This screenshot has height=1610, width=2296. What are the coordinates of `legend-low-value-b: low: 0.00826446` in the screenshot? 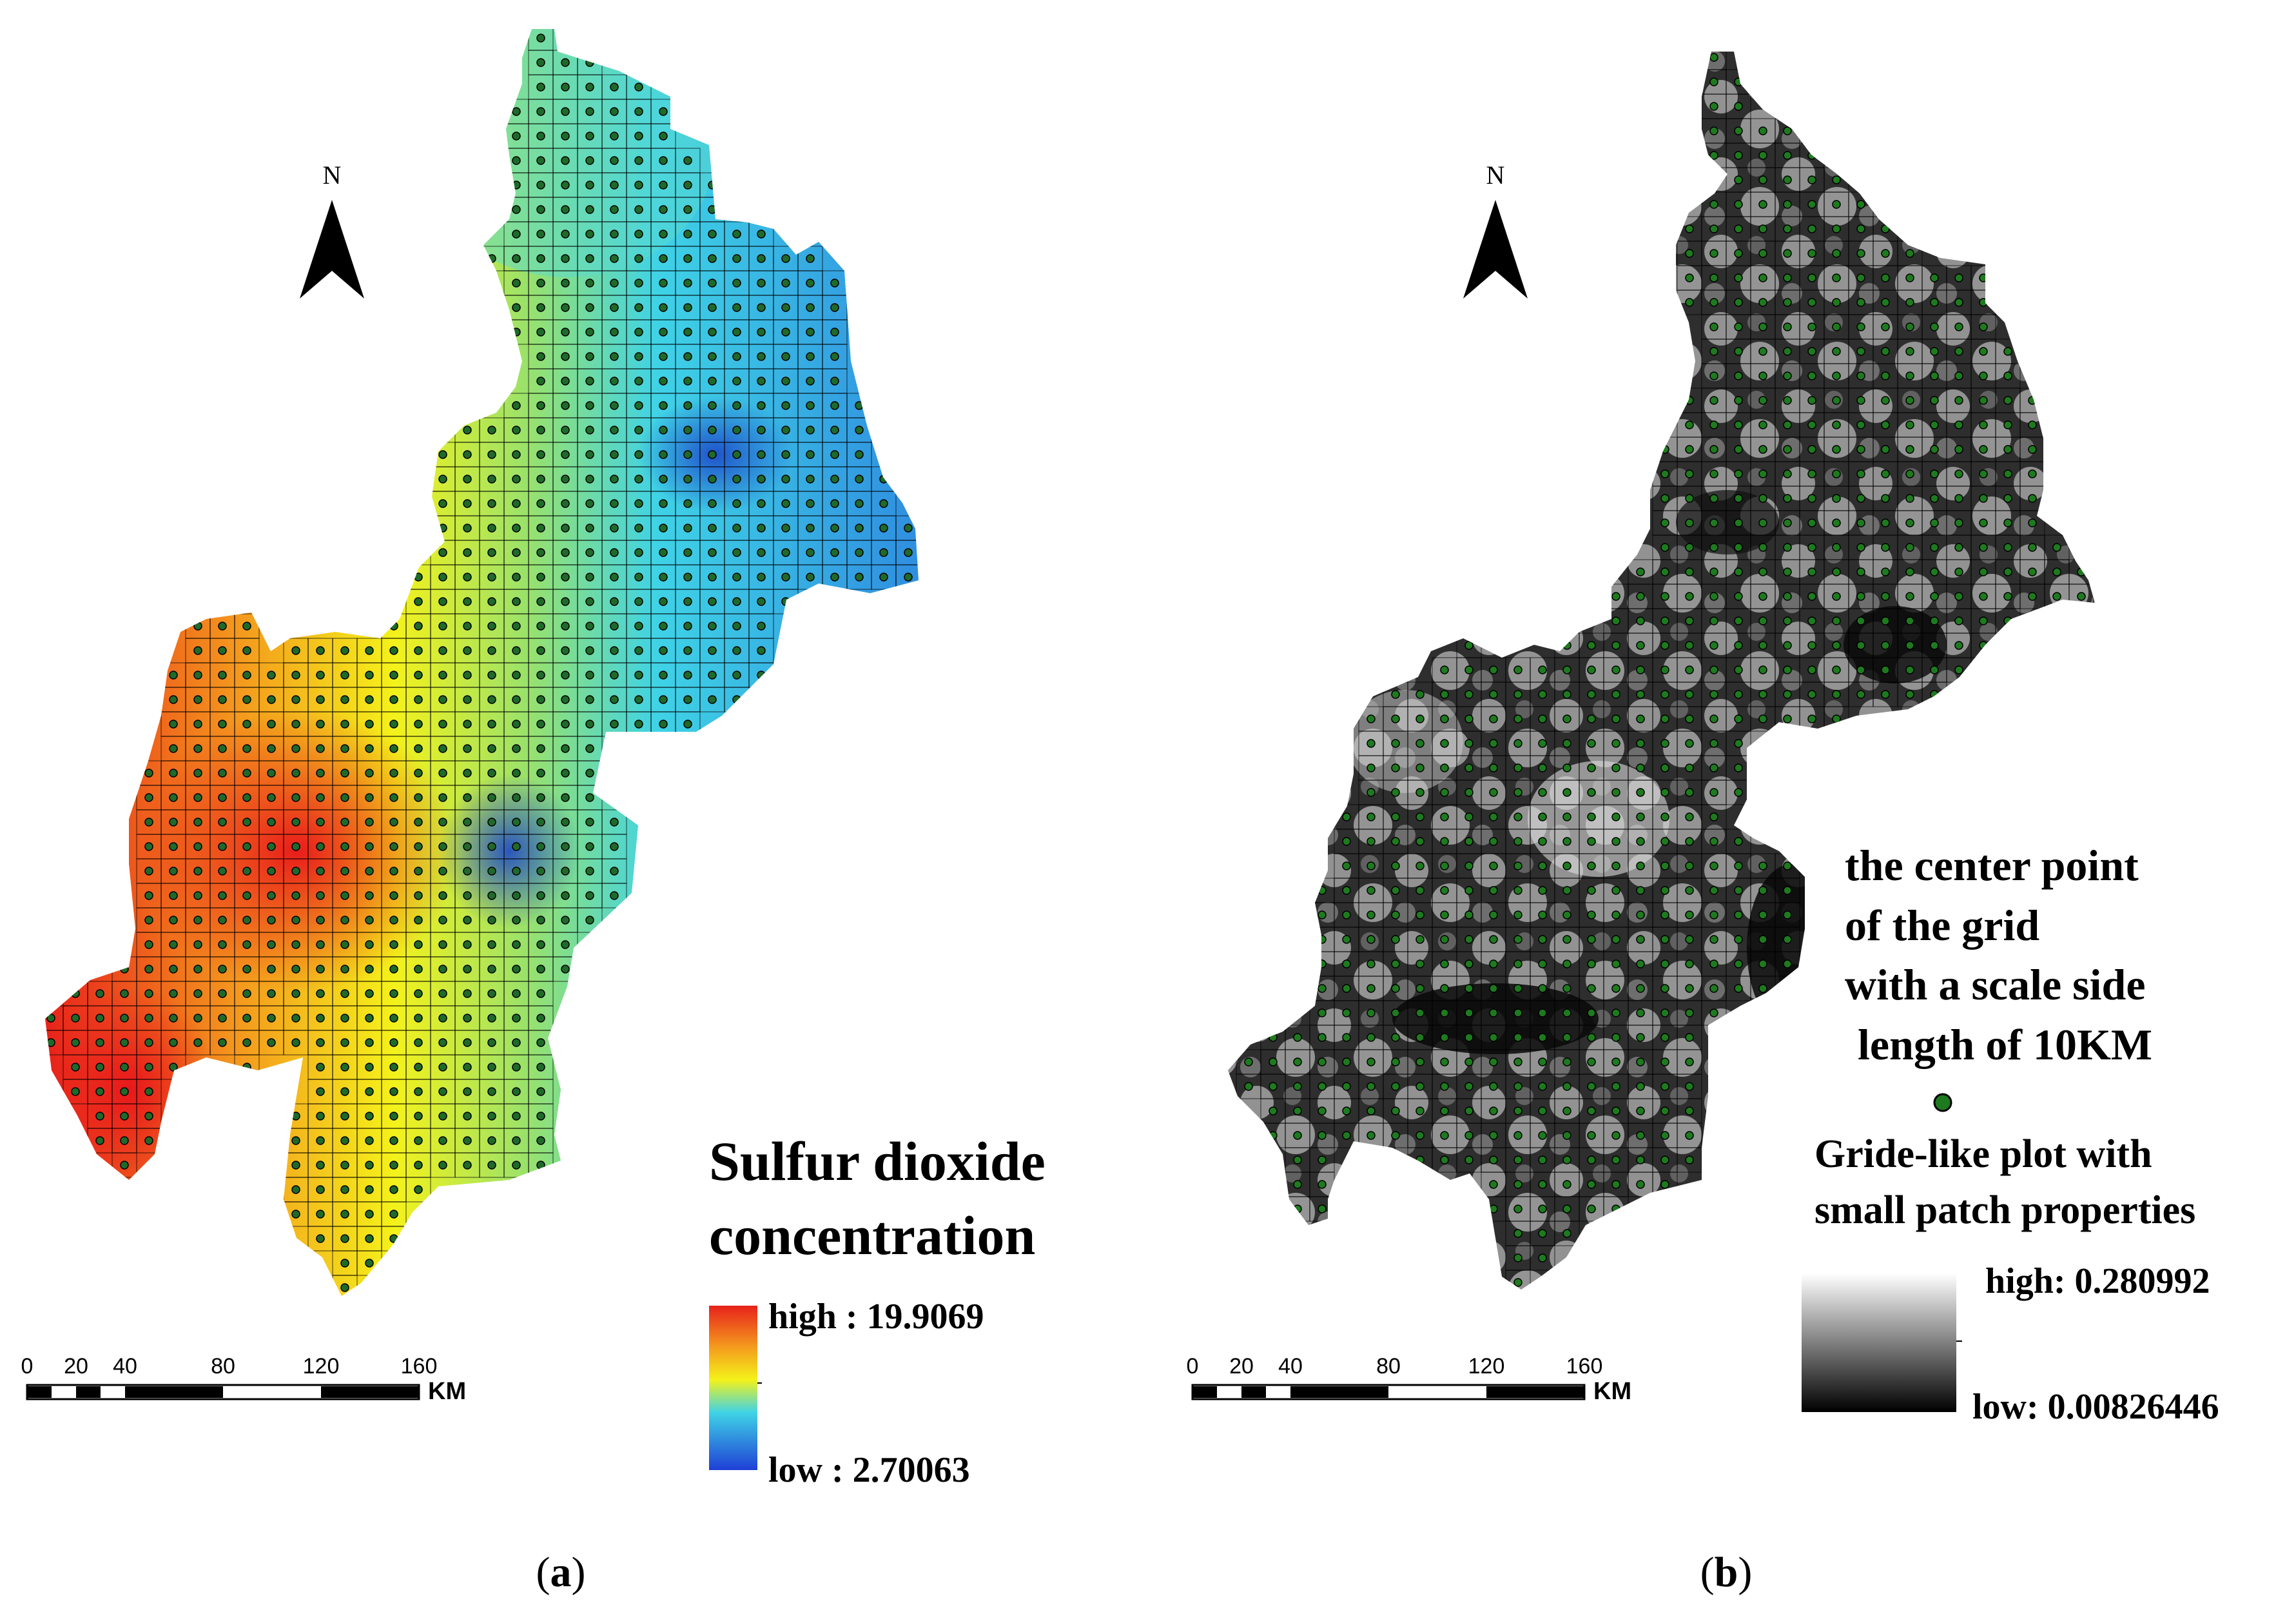 It's located at (2095, 1407).